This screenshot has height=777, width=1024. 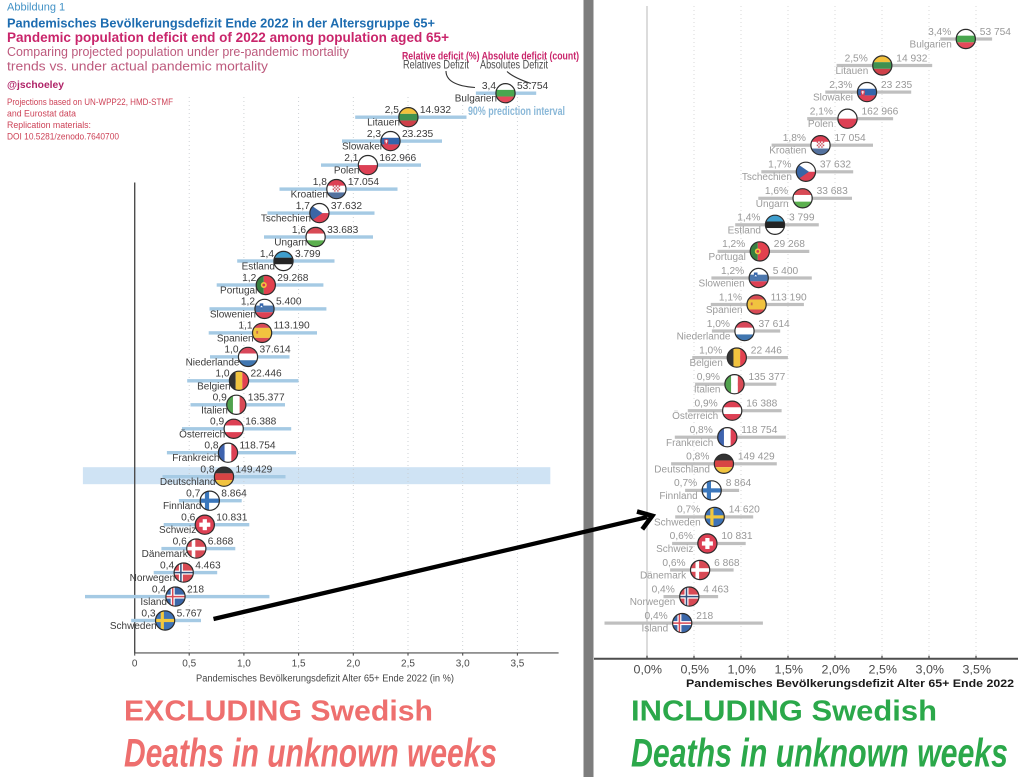 What do you see at coordinates (266, 398) in the screenshot?
I see `svg-text: 135.377` at bounding box center [266, 398].